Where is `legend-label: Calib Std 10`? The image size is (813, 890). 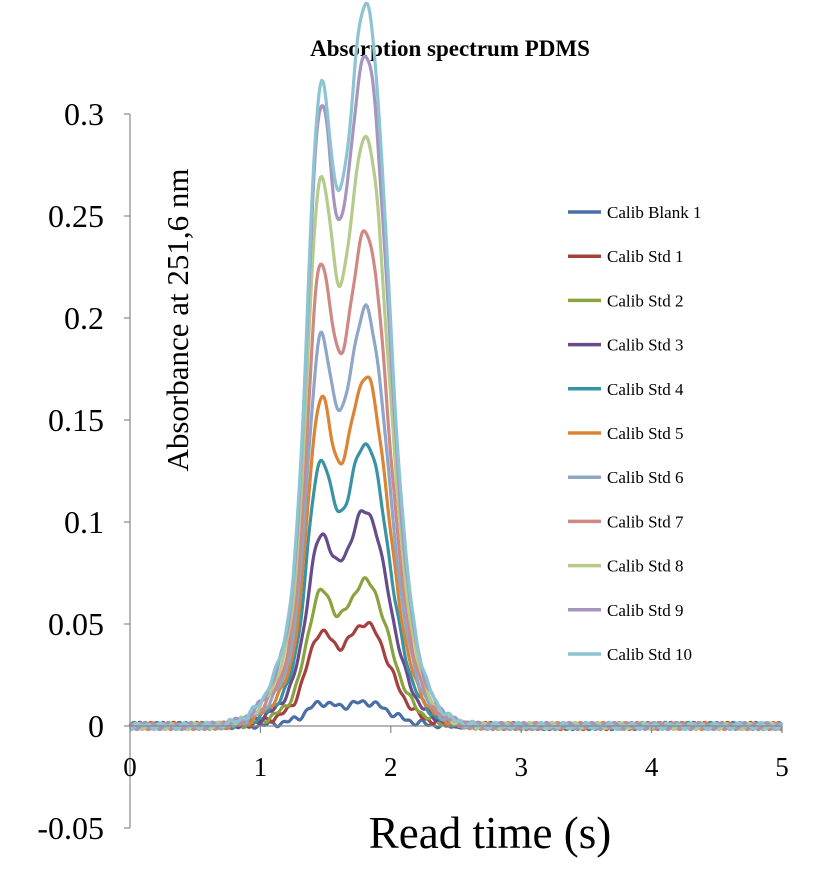 legend-label: Calib Std 10 is located at coordinates (649, 654).